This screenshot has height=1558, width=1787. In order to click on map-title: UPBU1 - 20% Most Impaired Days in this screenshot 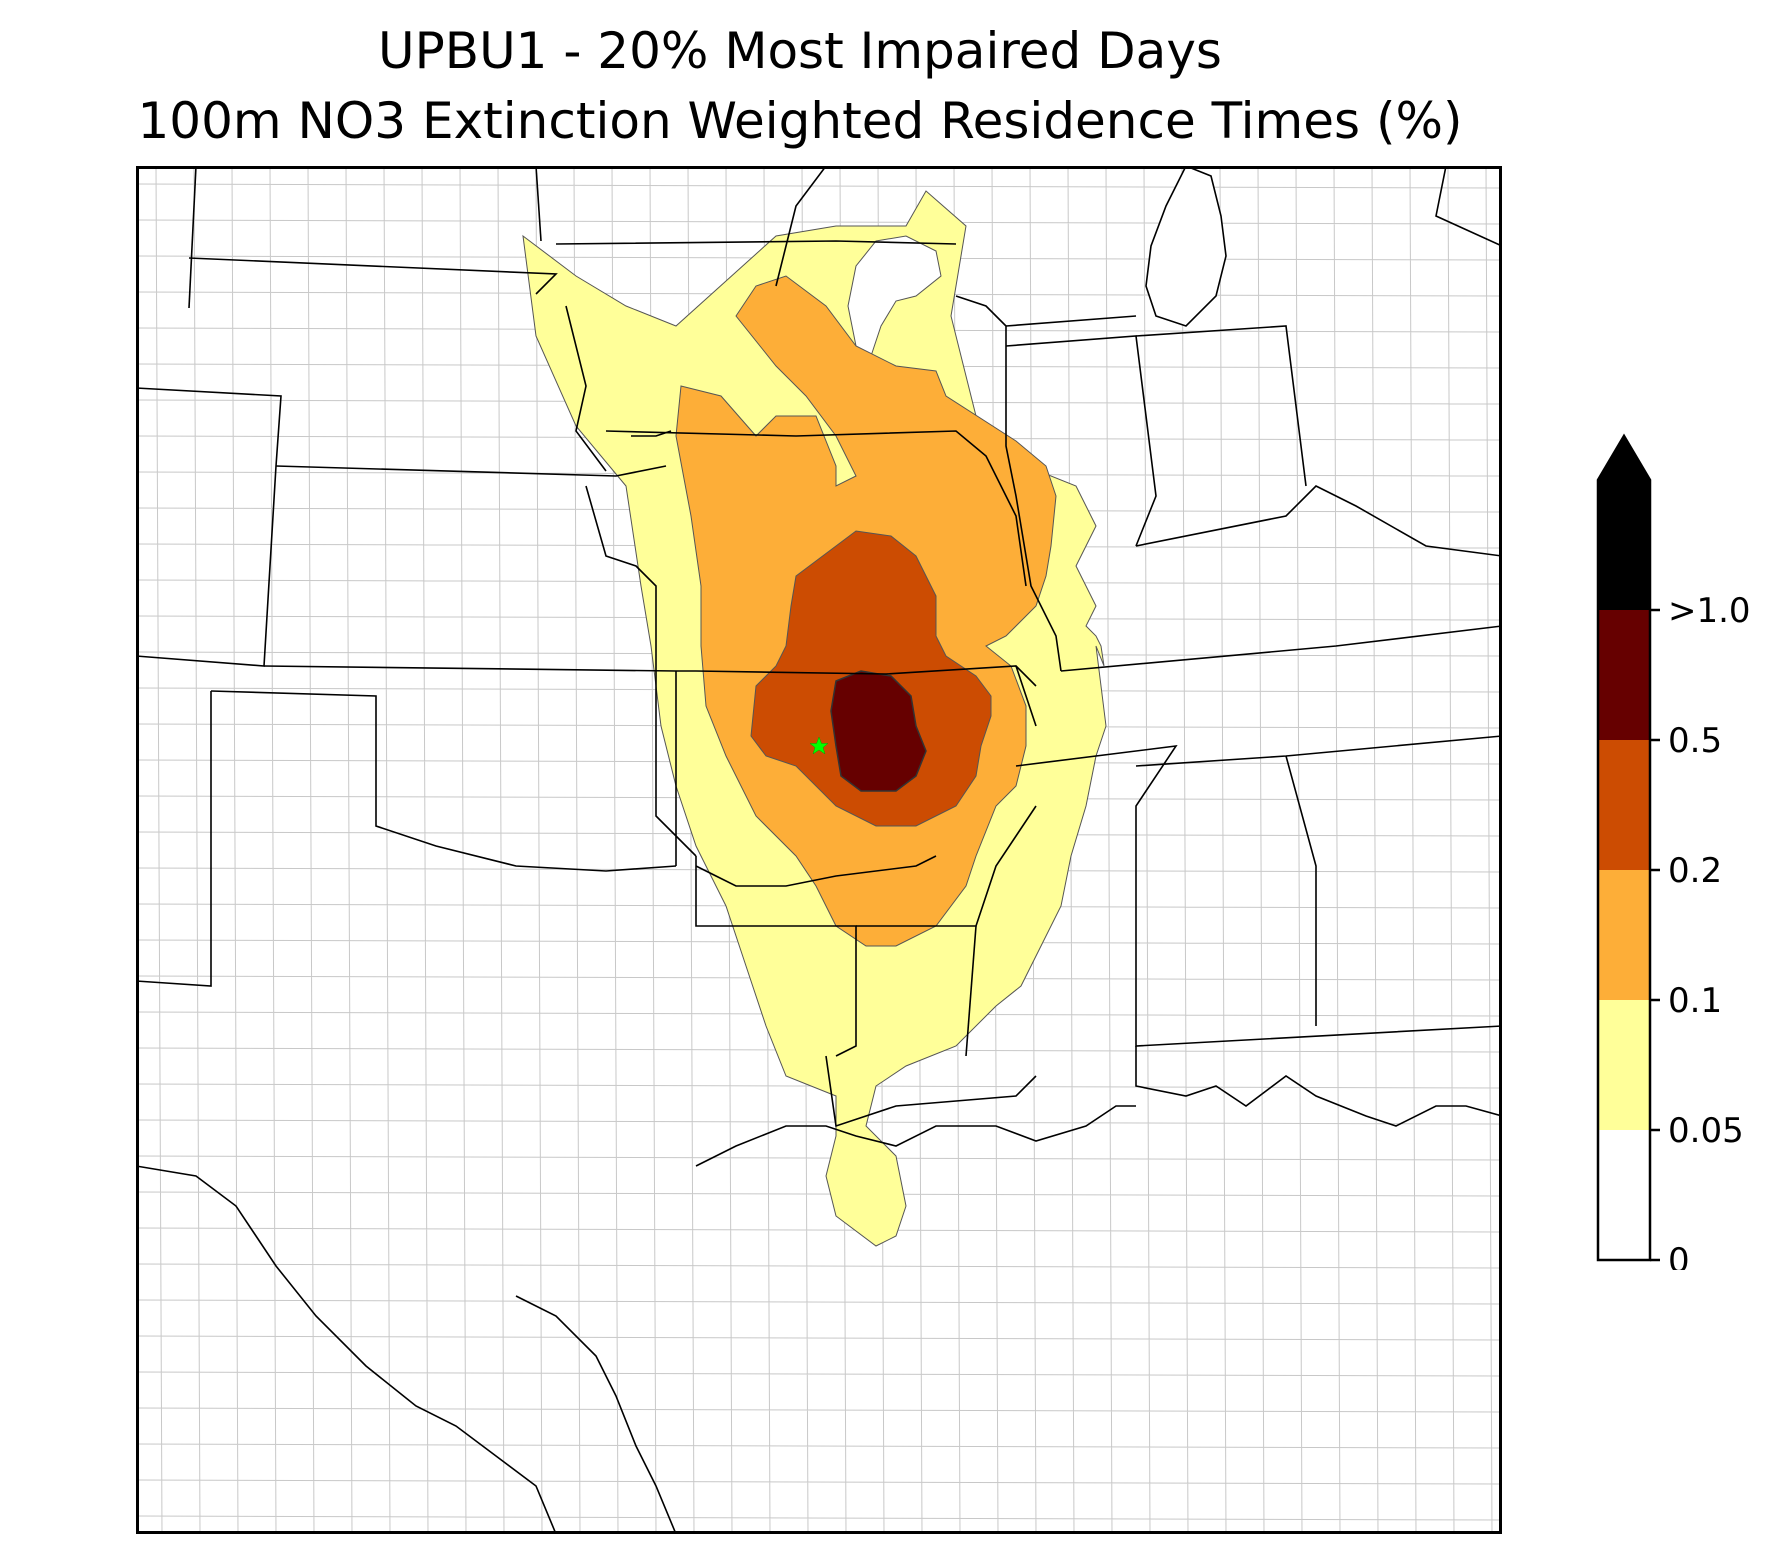, I will do `click(800, 51)`.